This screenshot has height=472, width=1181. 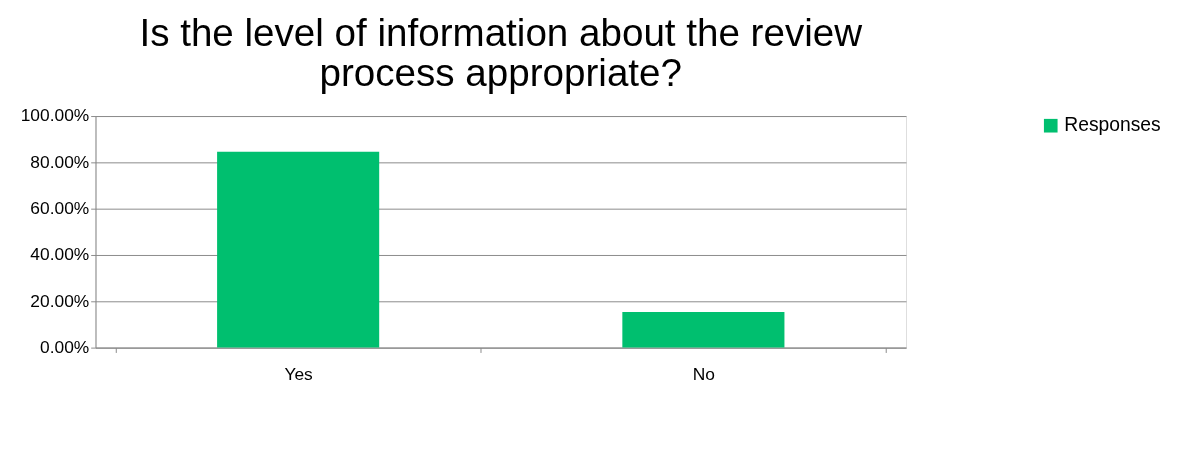 What do you see at coordinates (55, 115) in the screenshot?
I see `y-tick-label: 100.00%` at bounding box center [55, 115].